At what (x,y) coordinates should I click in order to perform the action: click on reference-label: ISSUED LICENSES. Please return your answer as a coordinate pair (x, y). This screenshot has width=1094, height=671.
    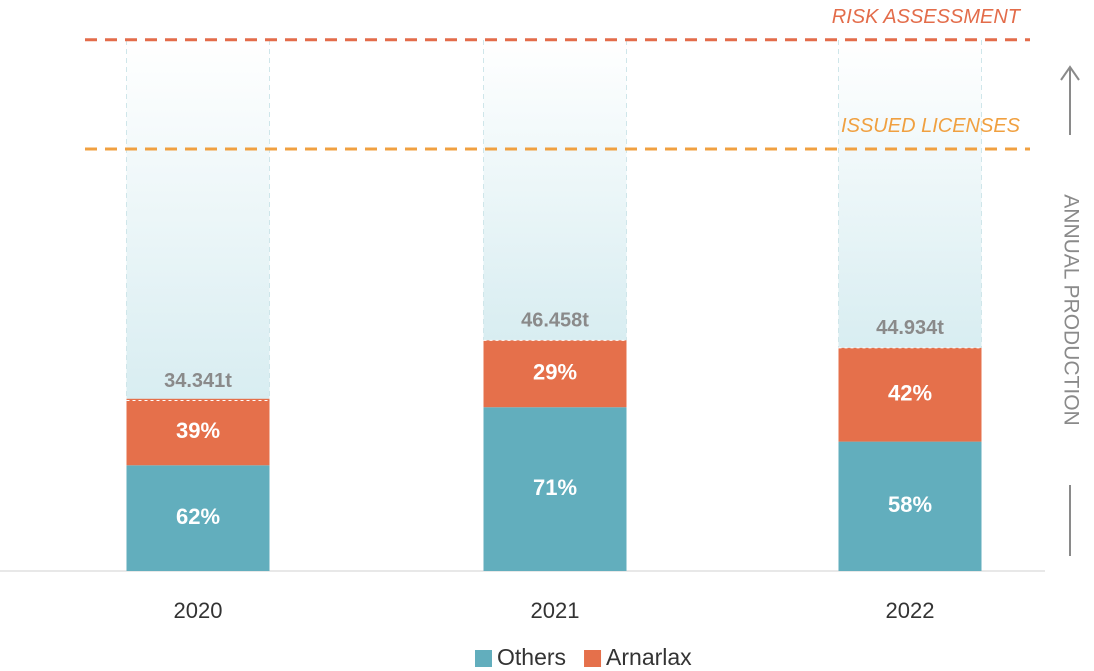
    Looking at the image, I should click on (931, 126).